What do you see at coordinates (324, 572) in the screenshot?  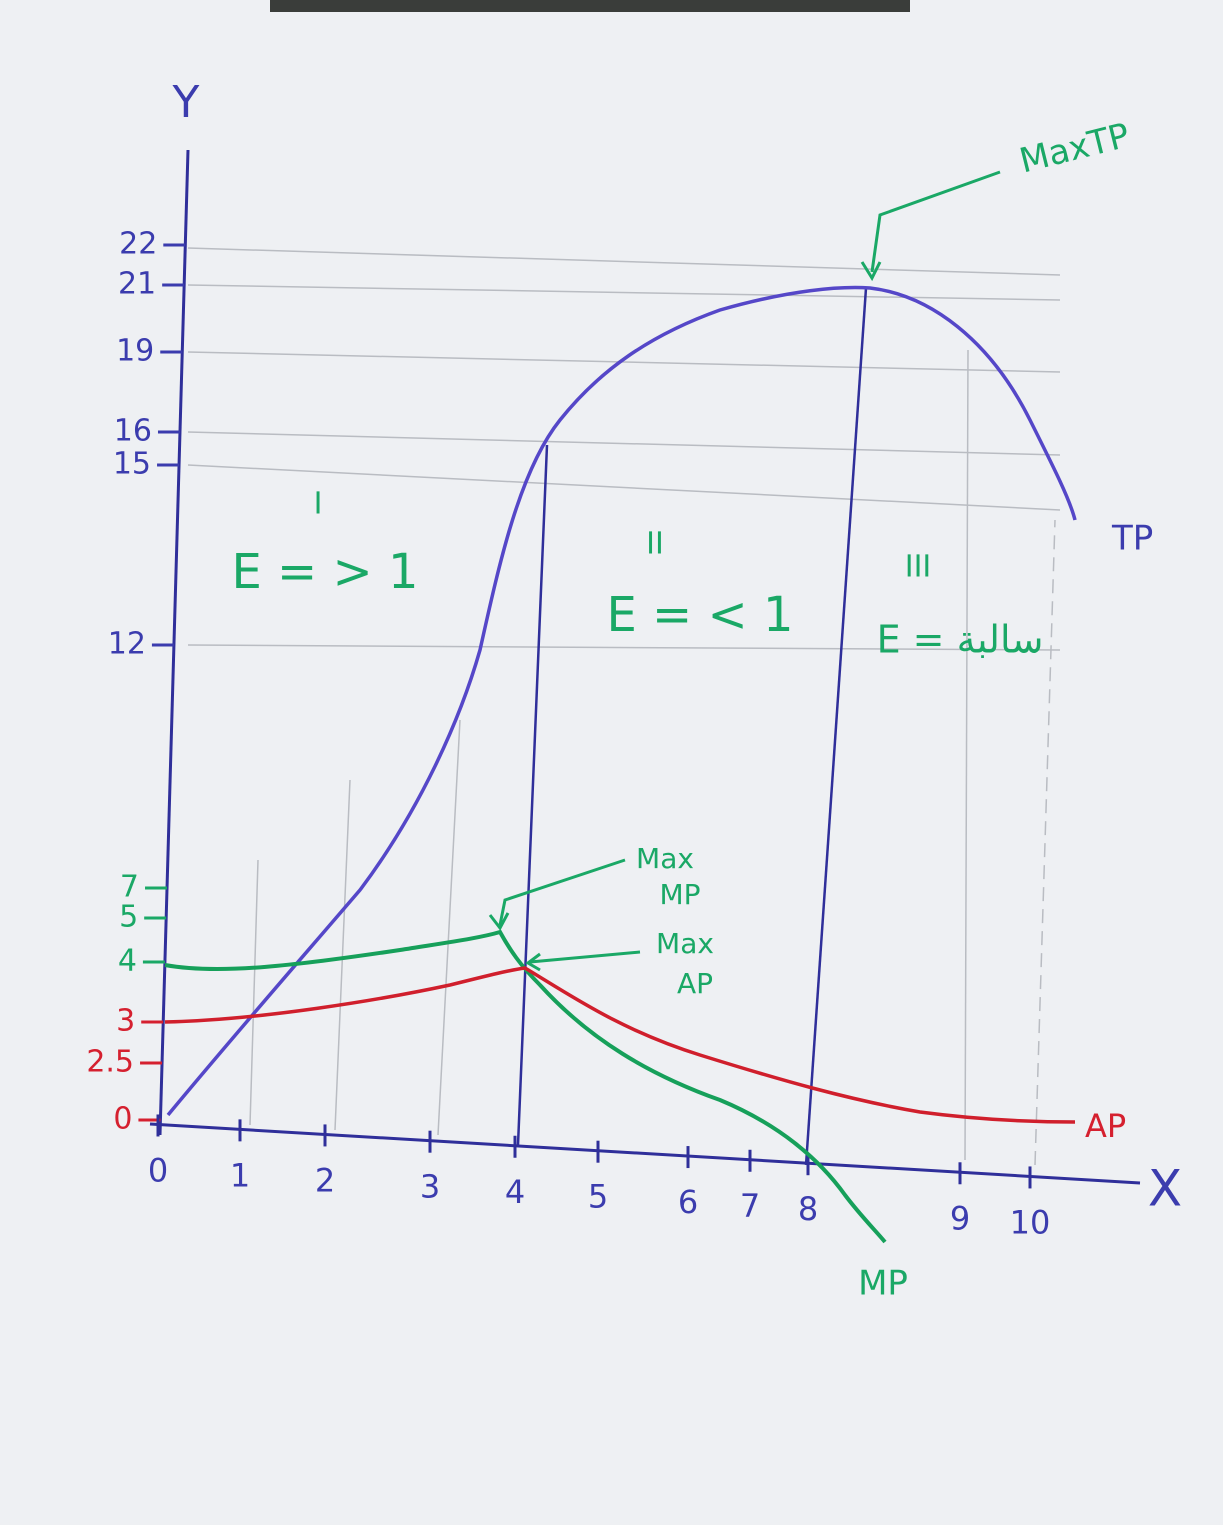 I see `stage-elasticity: E = > 1` at bounding box center [324, 572].